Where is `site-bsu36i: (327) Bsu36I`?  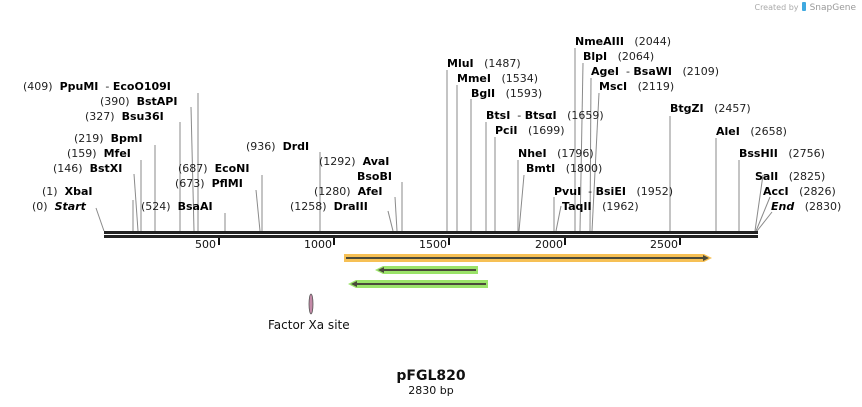 site-bsu36i: (327) Bsu36I is located at coordinates (124, 116).